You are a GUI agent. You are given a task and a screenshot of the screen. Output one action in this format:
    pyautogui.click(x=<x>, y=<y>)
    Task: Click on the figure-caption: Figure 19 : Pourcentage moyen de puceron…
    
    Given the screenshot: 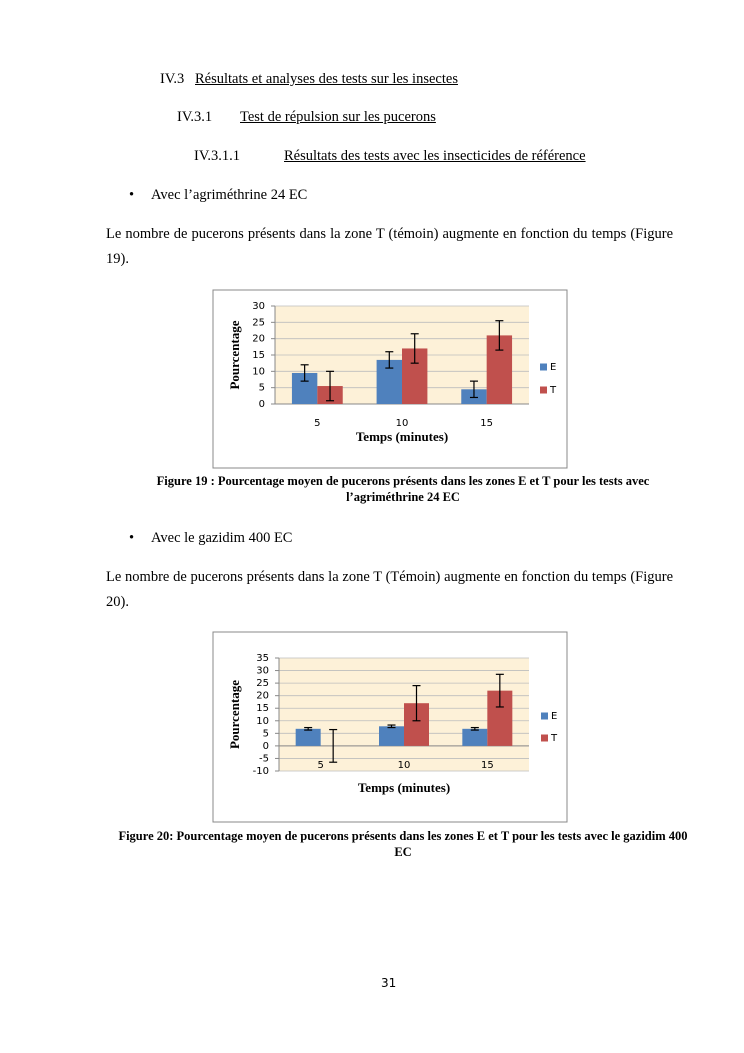 What is the action you would take?
    pyautogui.click(x=403, y=489)
    